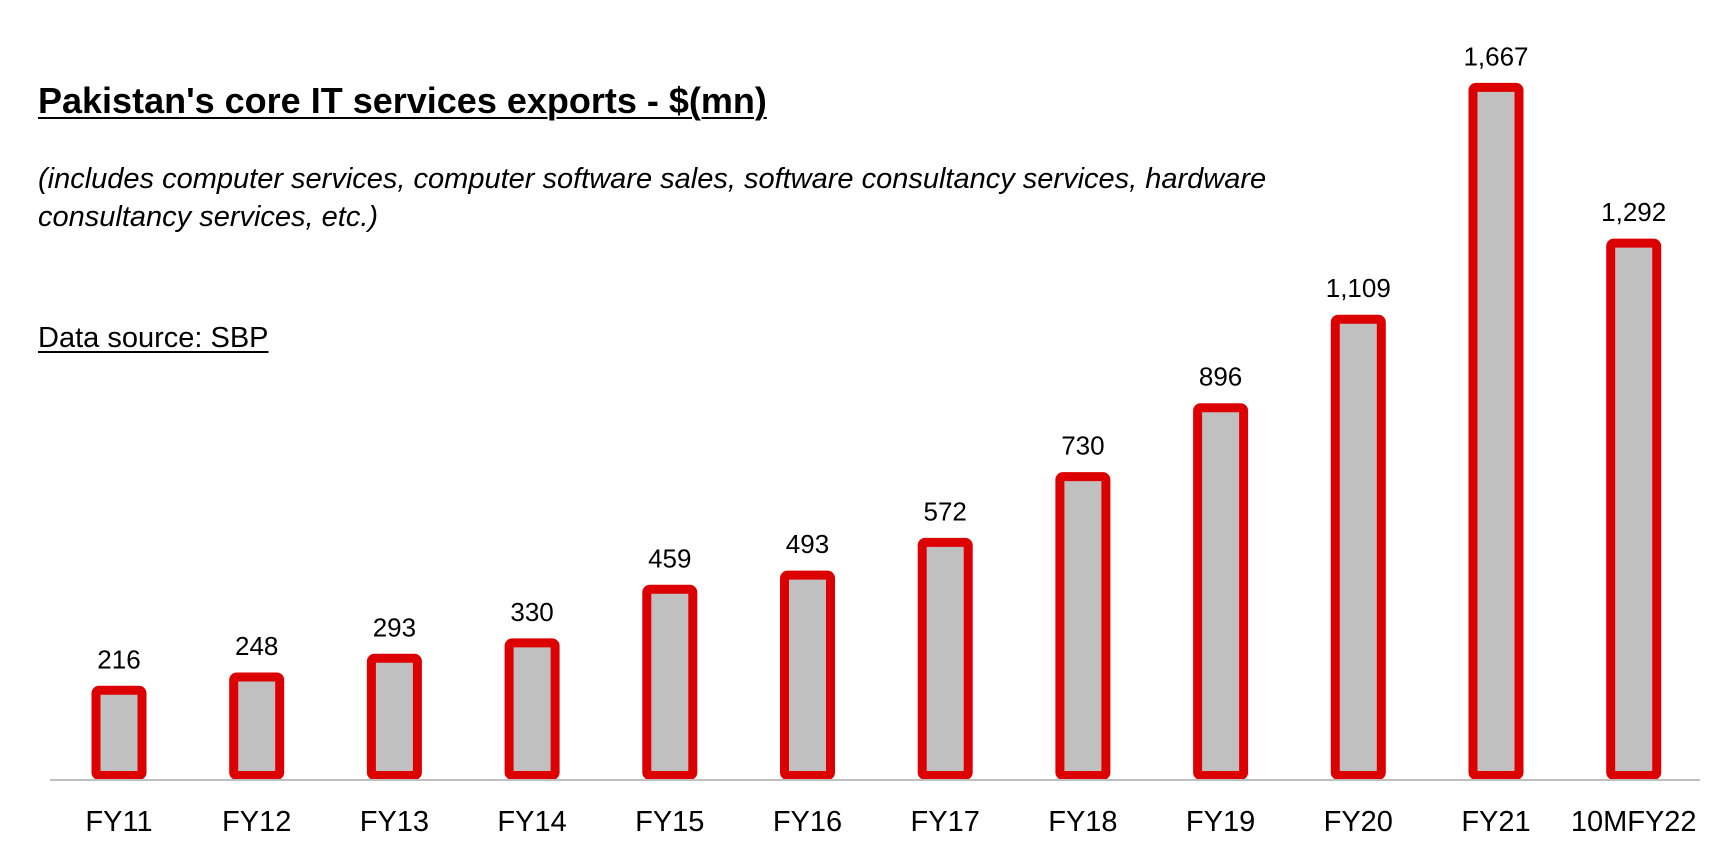  What do you see at coordinates (1220, 377) in the screenshot?
I see `data-label-fy19: 896` at bounding box center [1220, 377].